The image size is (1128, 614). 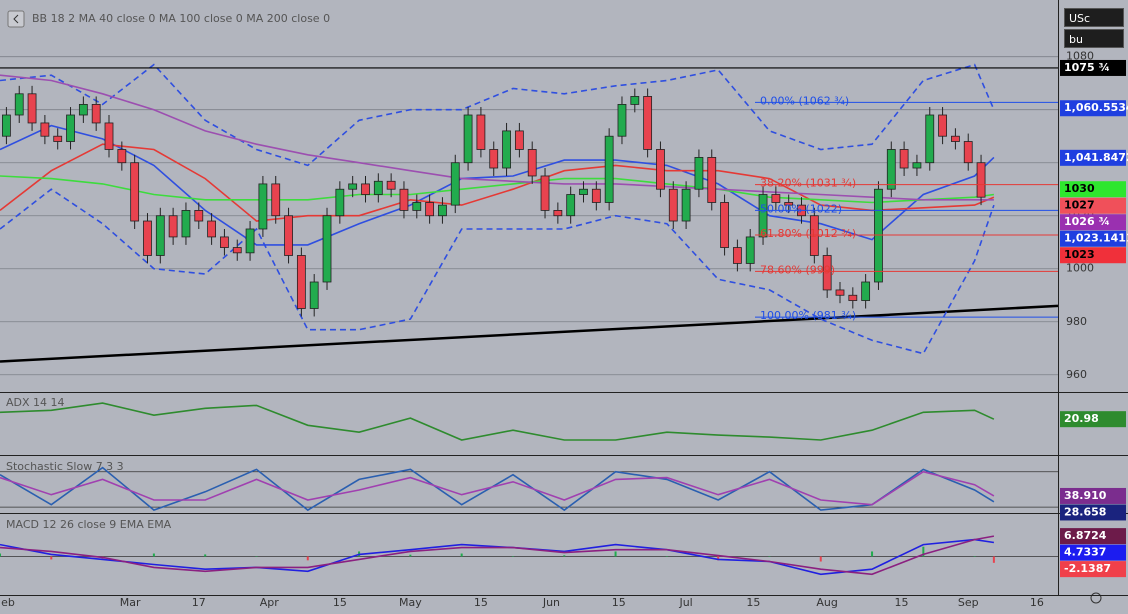 I want to click on fib-label: 38.20% (1031 ¾), so click(x=808, y=183).